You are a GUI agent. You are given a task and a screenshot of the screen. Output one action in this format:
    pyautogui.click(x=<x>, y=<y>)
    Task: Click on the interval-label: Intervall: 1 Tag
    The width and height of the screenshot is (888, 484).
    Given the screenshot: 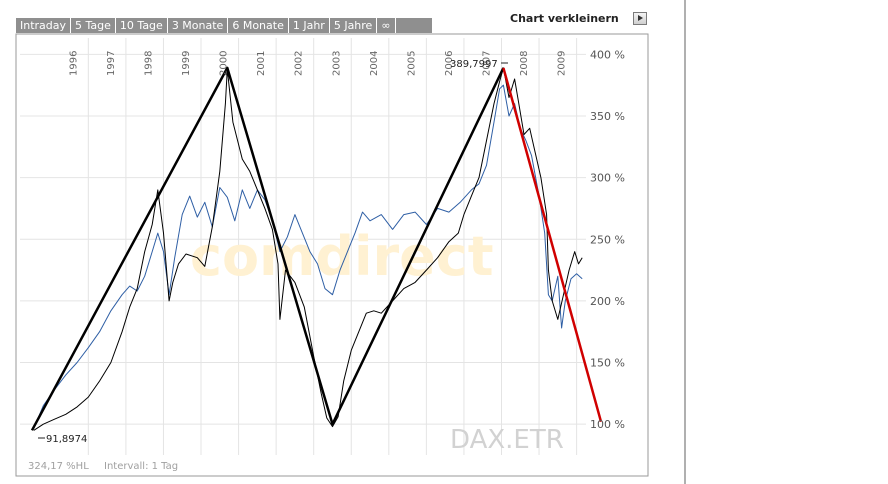 What is the action you would take?
    pyautogui.click(x=141, y=466)
    